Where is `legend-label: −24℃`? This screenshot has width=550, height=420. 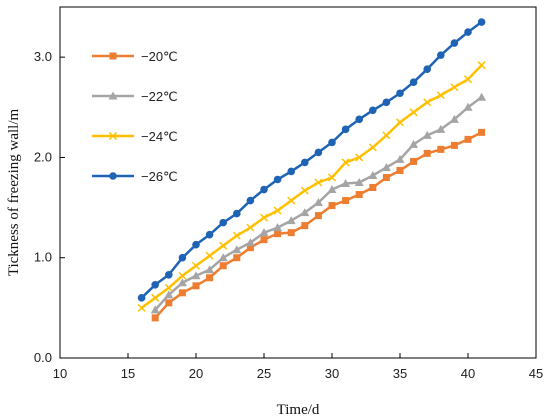
legend-label: −24℃ is located at coordinates (159, 136).